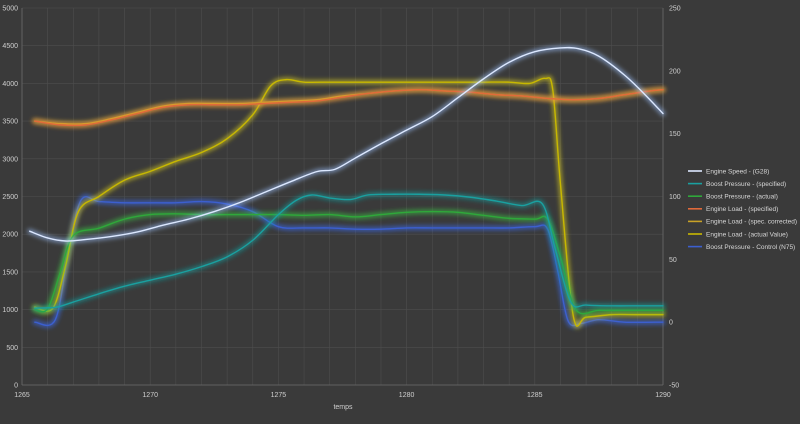 The image size is (800, 424). Describe the element at coordinates (663, 395) in the screenshot. I see `x-tick-label: 1290` at that location.